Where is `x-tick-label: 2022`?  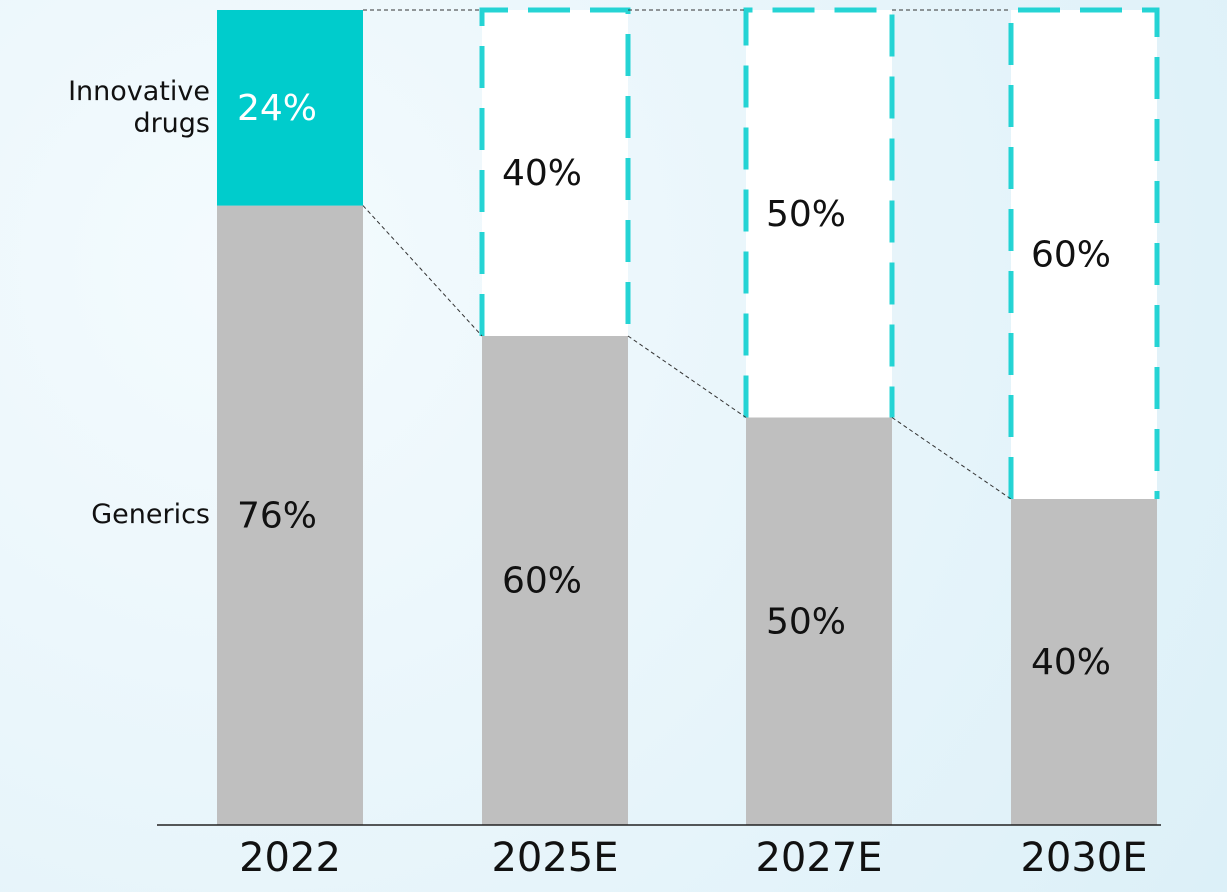 x-tick-label: 2022 is located at coordinates (290, 858).